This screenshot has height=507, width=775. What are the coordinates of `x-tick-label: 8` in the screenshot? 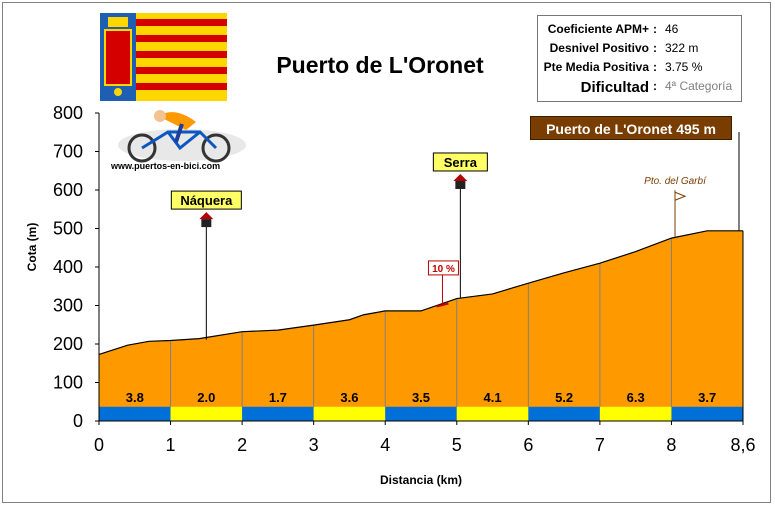 It's located at (671, 445).